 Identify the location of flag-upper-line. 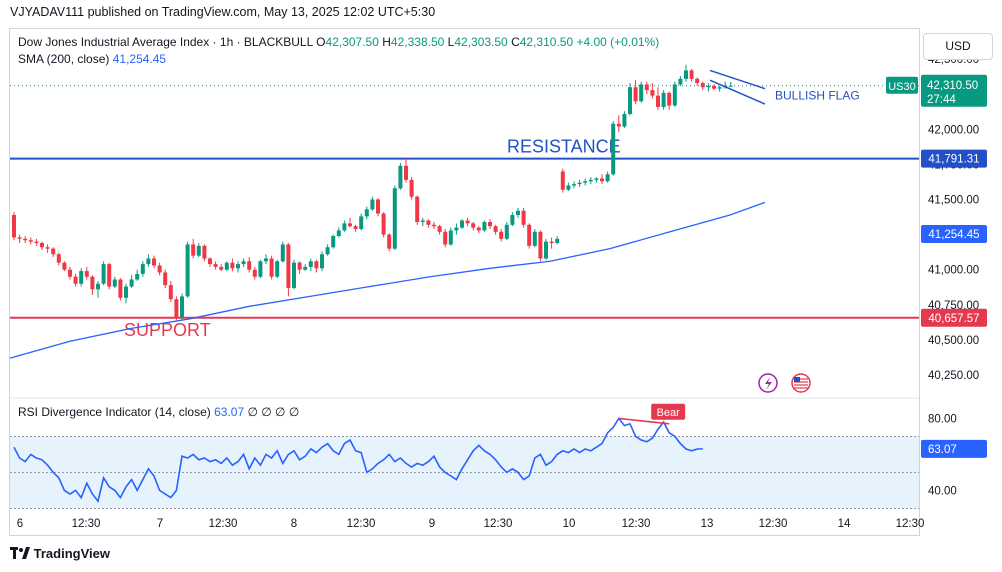
(737, 79).